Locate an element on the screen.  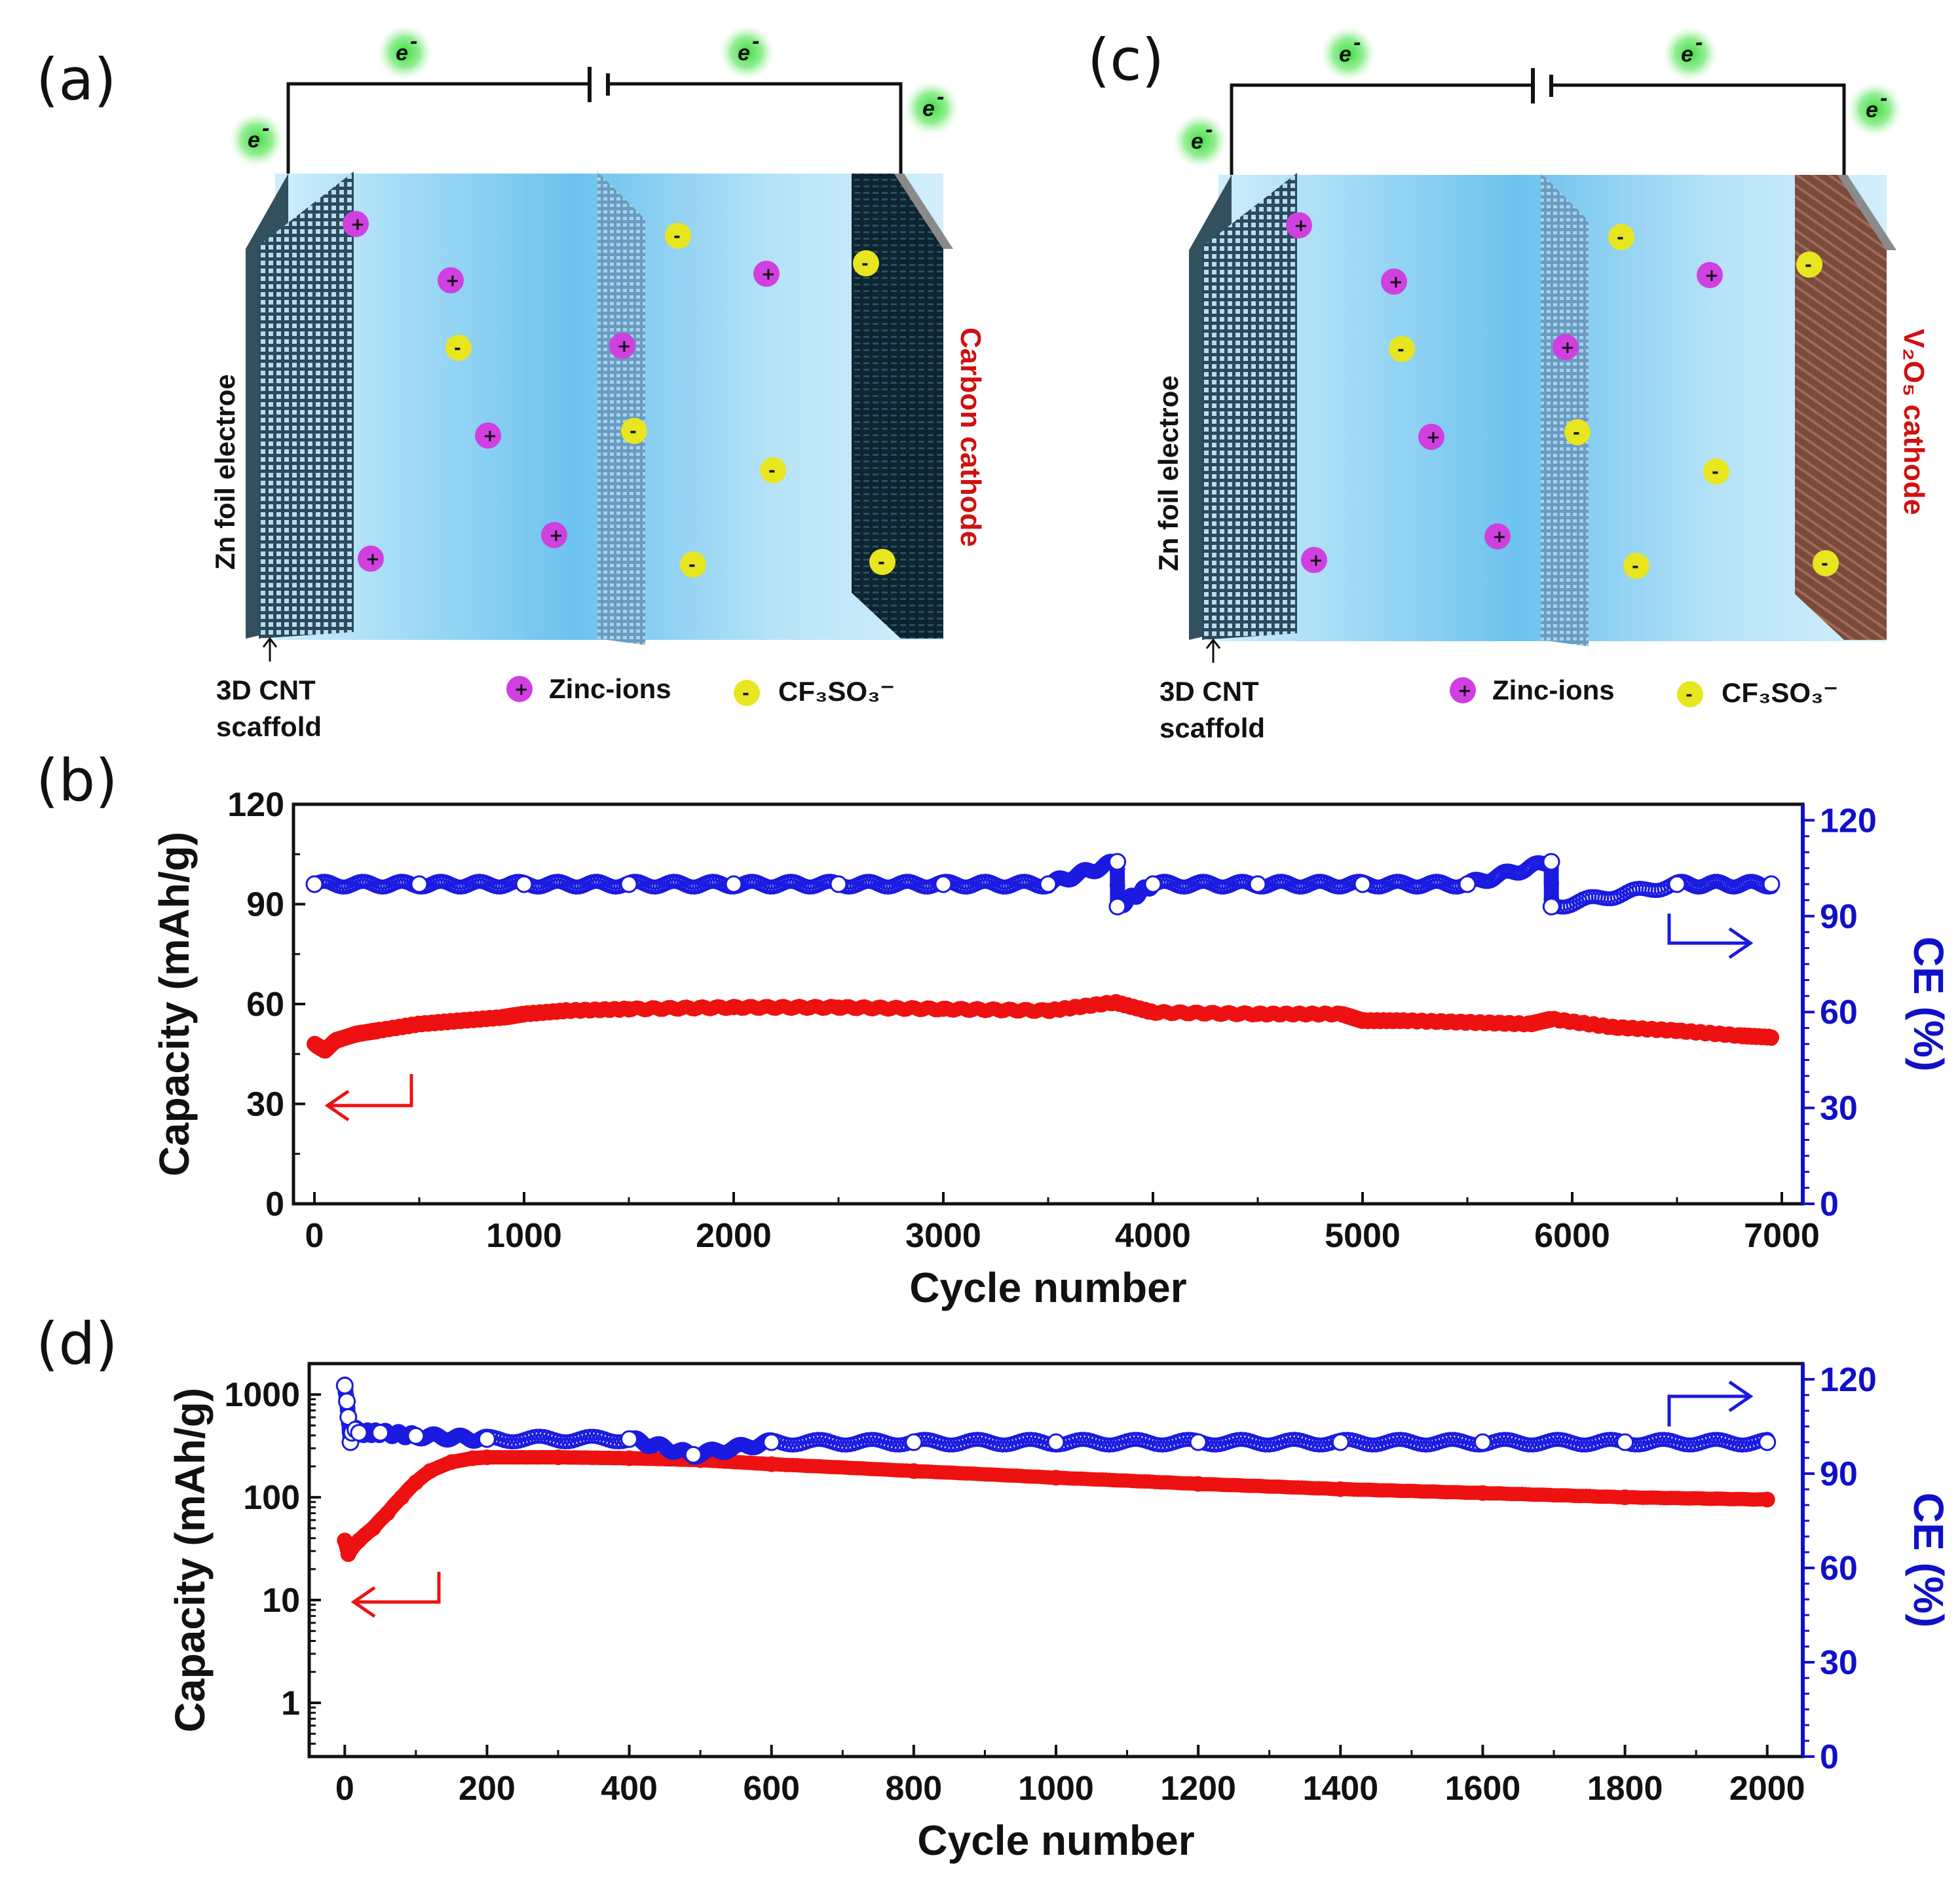
legend-zinc-sign: + is located at coordinates (1465, 691).